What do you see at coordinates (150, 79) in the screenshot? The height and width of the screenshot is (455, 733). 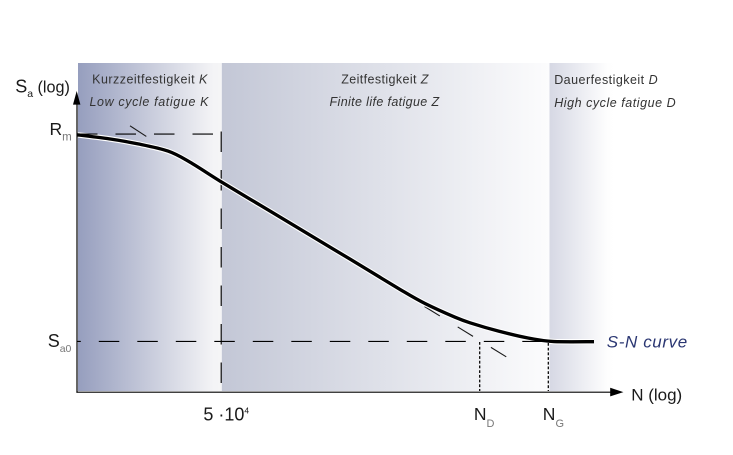 I see `svg-text: Kurzzeitfestigkeit K` at bounding box center [150, 79].